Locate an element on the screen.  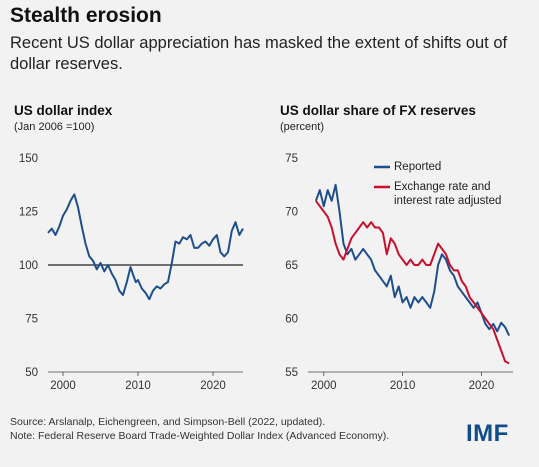
right-panel-subtitle: (percent) is located at coordinates (302, 127).